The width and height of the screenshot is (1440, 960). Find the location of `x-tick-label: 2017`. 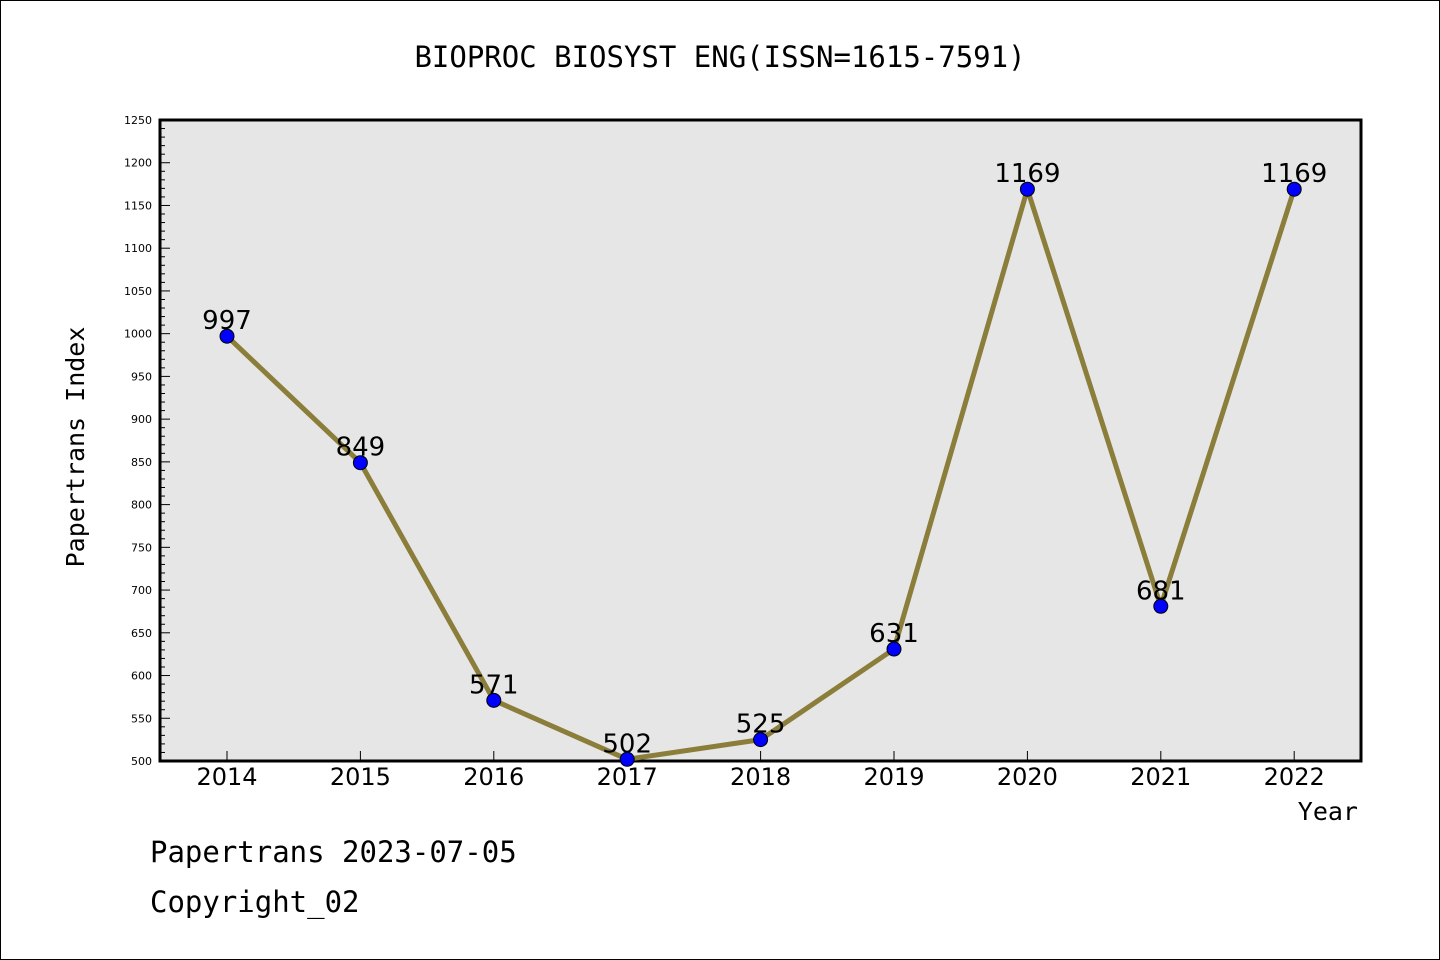

x-tick-label: 2017 is located at coordinates (627, 777).